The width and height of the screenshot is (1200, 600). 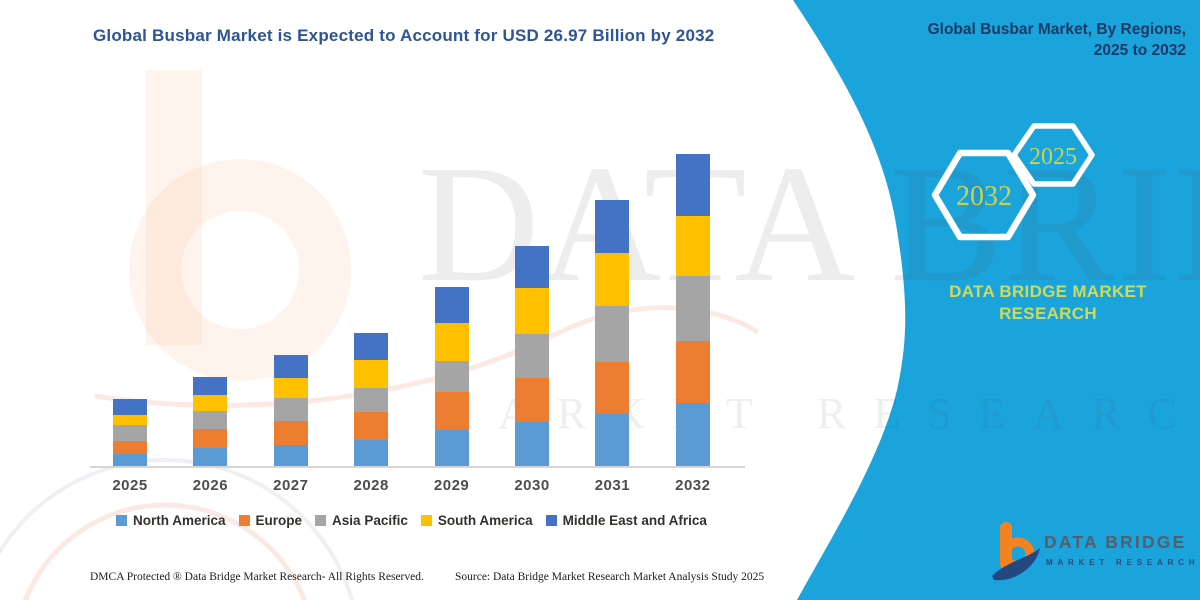 What do you see at coordinates (692, 372) in the screenshot?
I see `bar-segment-2032-europe` at bounding box center [692, 372].